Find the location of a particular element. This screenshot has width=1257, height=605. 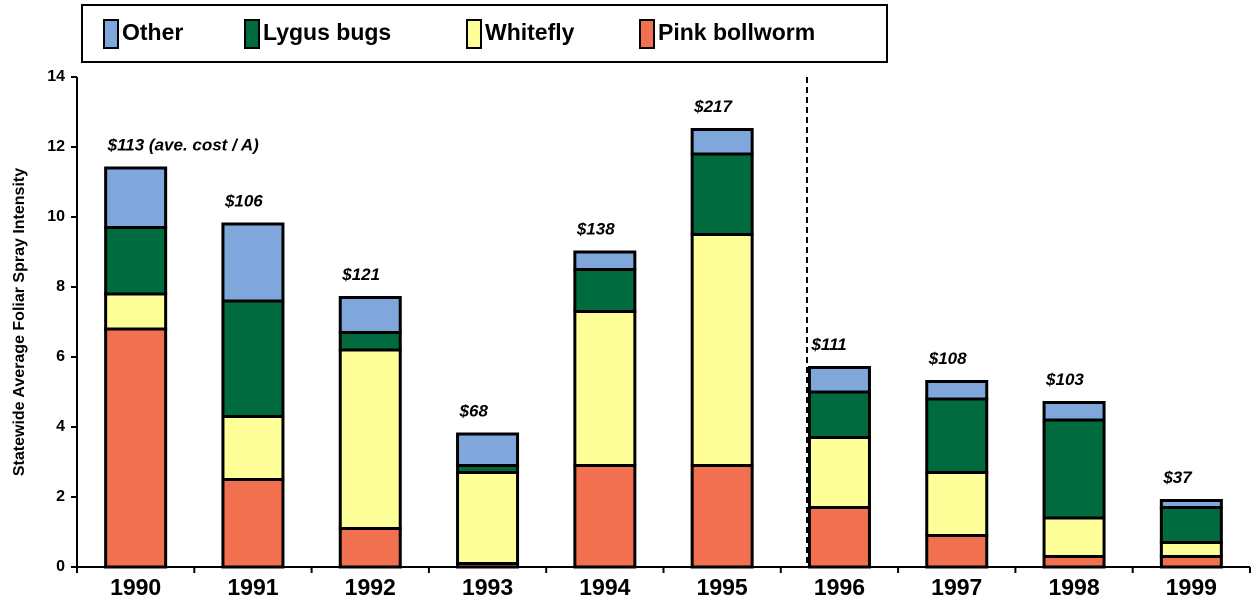

x-tick-label: 1998 is located at coordinates (1073, 587).